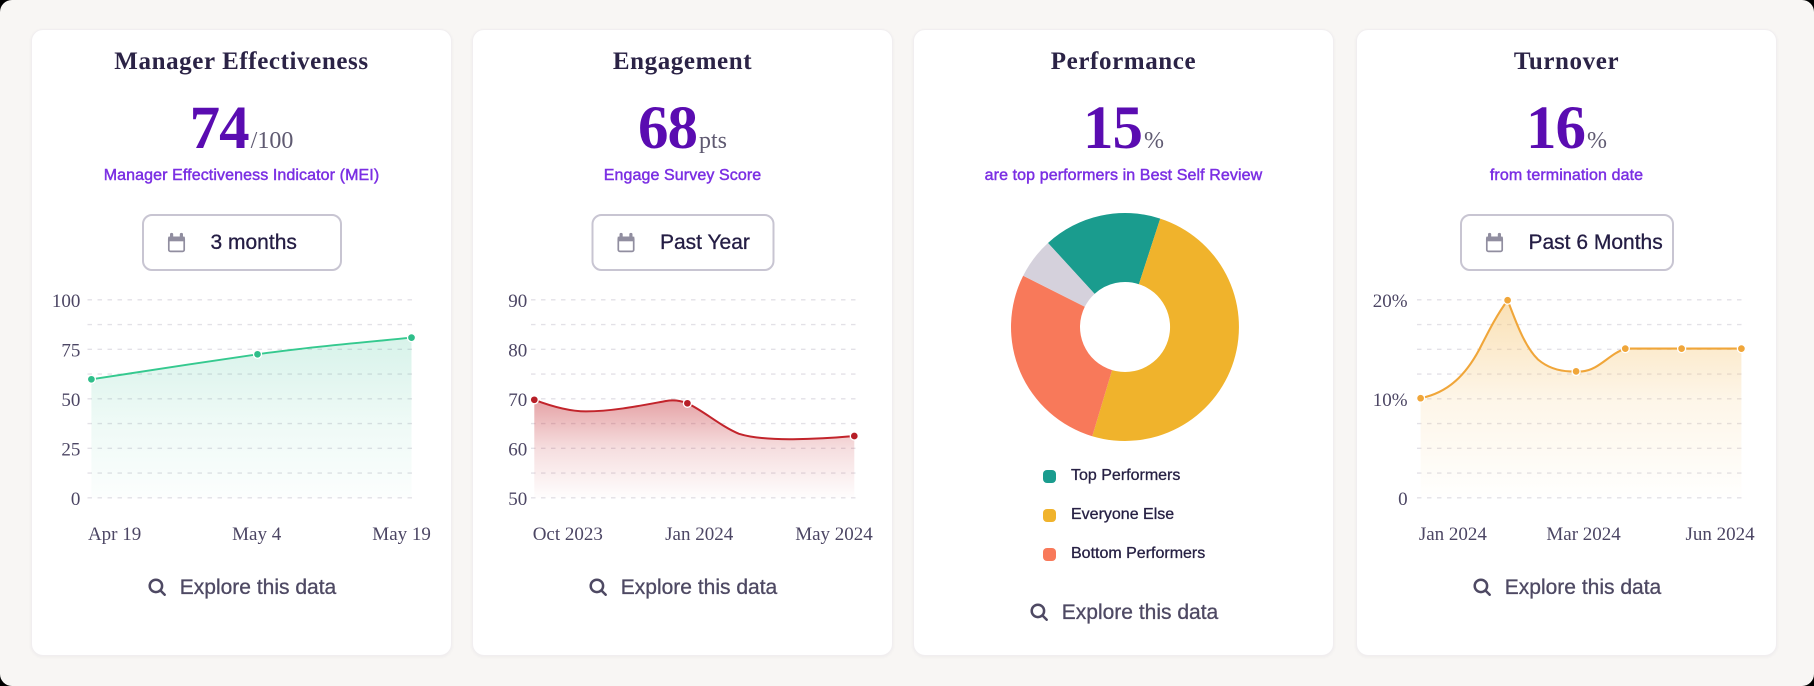 Image resolution: width=1814 pixels, height=686 pixels. I want to click on svg-text: 60, so click(517, 449).